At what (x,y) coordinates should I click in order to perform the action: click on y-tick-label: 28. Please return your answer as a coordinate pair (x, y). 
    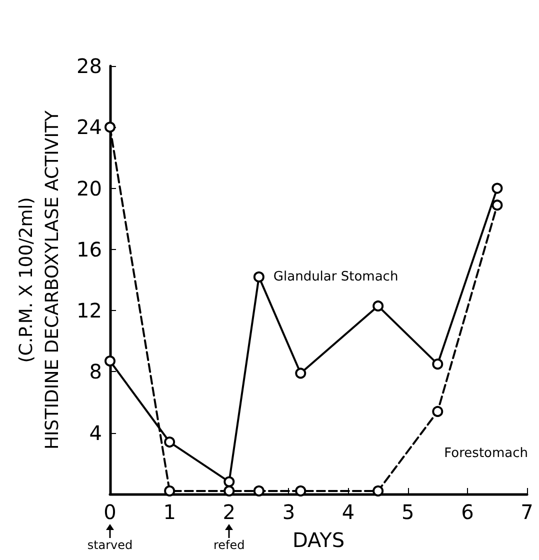
    Looking at the image, I should click on (89, 66).